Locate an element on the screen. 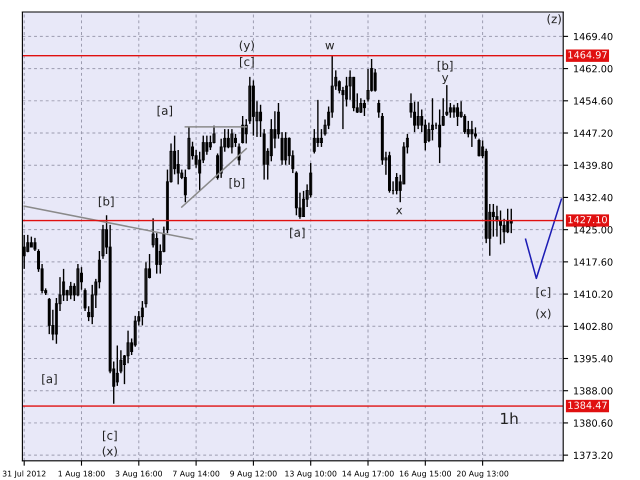  ref-line-label: 1464.97 is located at coordinates (587, 54).